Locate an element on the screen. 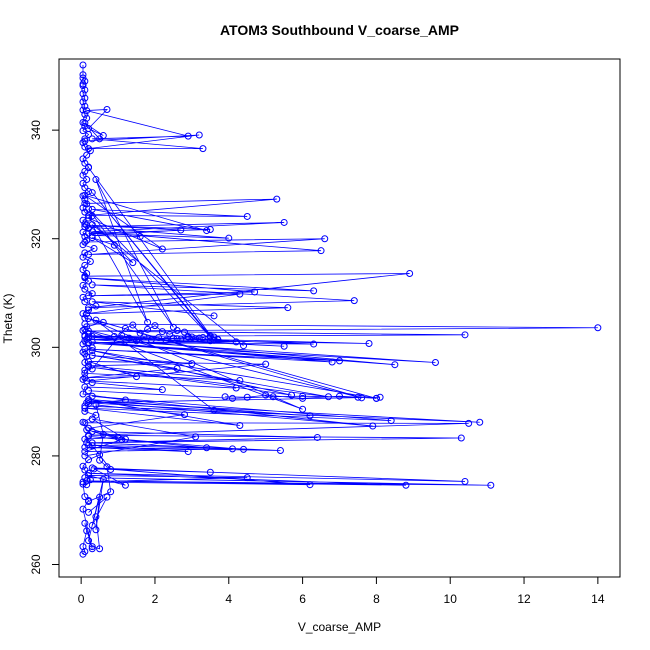 This screenshot has width=650, height=650. x-tick-label: 2 is located at coordinates (155, 599).